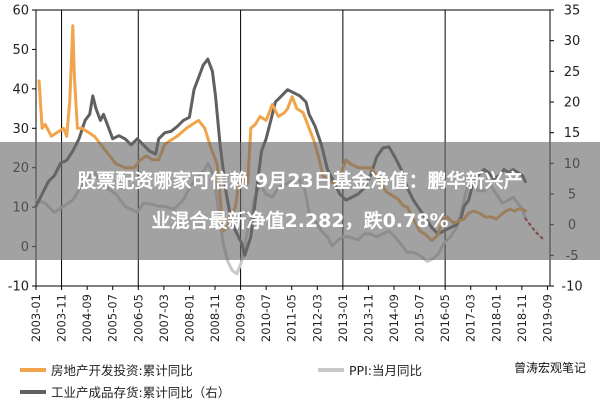 This screenshot has height=401, width=600. What do you see at coordinates (20, 89) in the screenshot?
I see `y-left-tick-label: 40` at bounding box center [20, 89].